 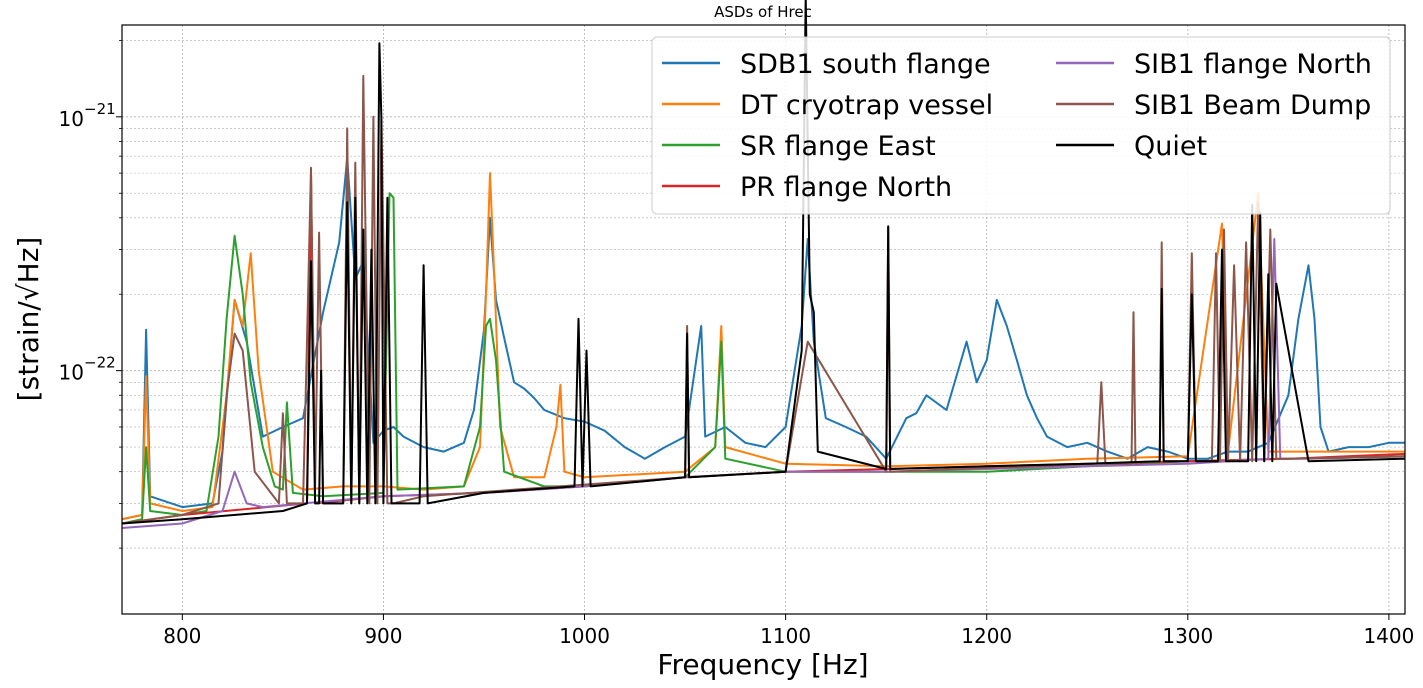 What do you see at coordinates (838, 146) in the screenshot?
I see `legend-entry-2: SR flange East` at bounding box center [838, 146].